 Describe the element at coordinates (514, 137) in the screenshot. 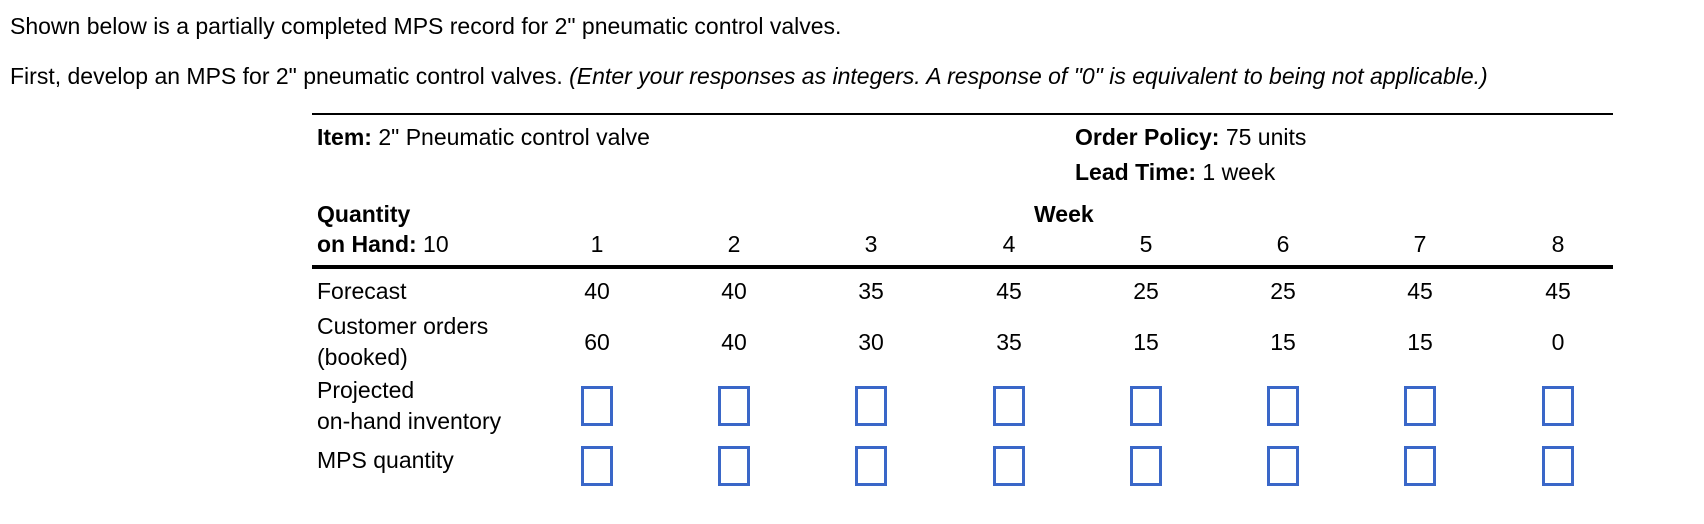

I see `item-value: 2" Pneumatic control valve` at that location.